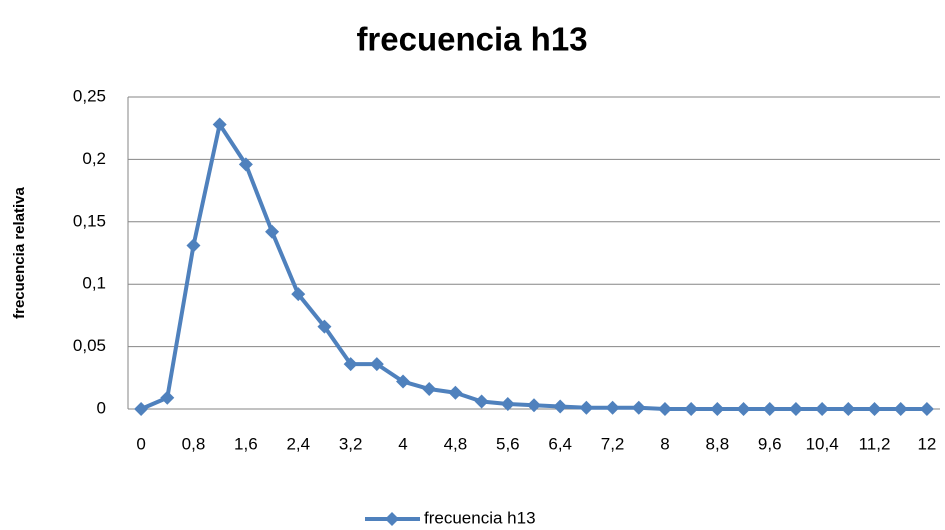 This screenshot has height=530, width=945. I want to click on x-tick-label: 2,4, so click(298, 443).